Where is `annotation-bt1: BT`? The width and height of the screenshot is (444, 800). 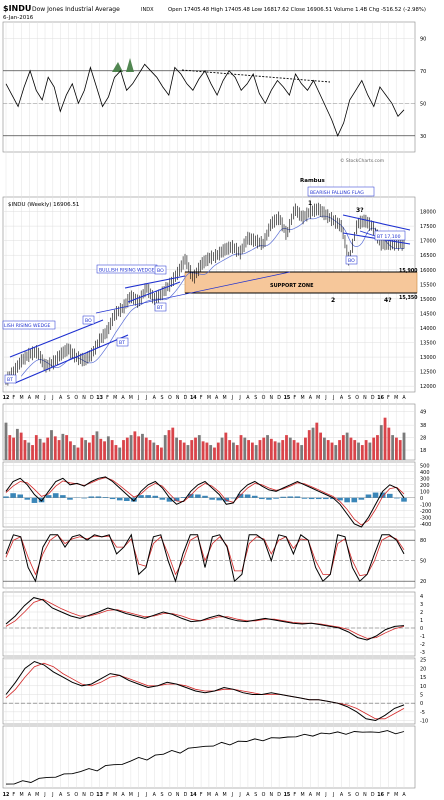
annotation-bt1: BT is located at coordinates (122, 343).